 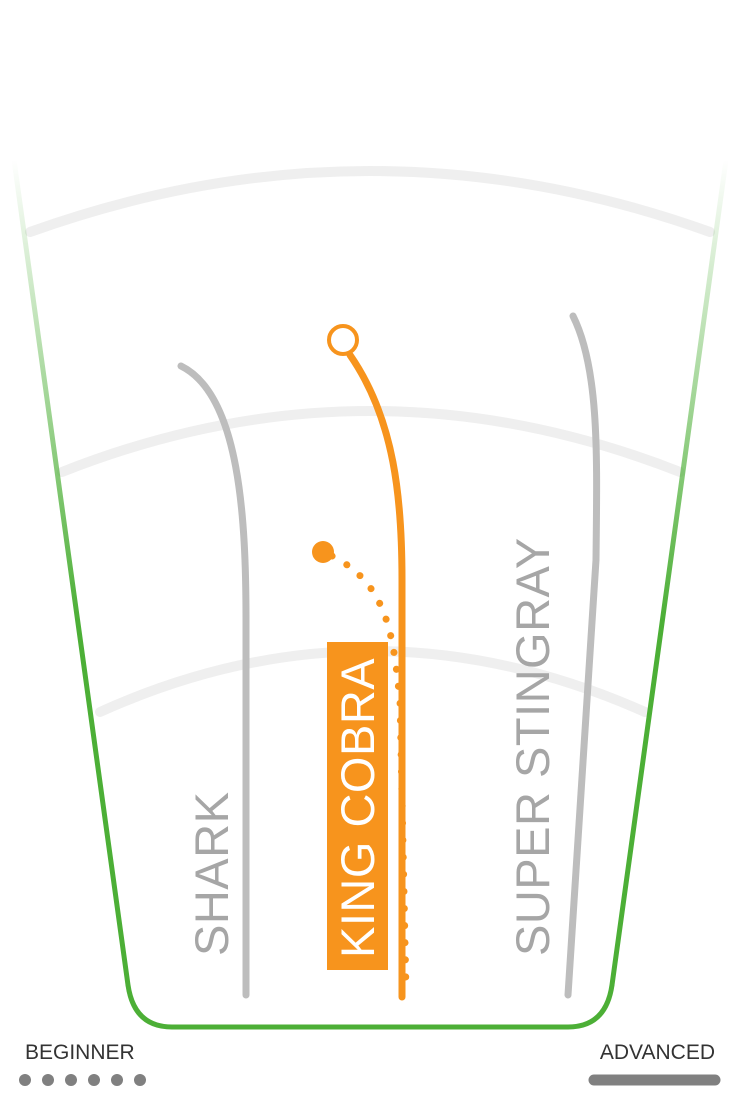 I want to click on advanced-label: ADVANCED, so click(x=657, y=1052).